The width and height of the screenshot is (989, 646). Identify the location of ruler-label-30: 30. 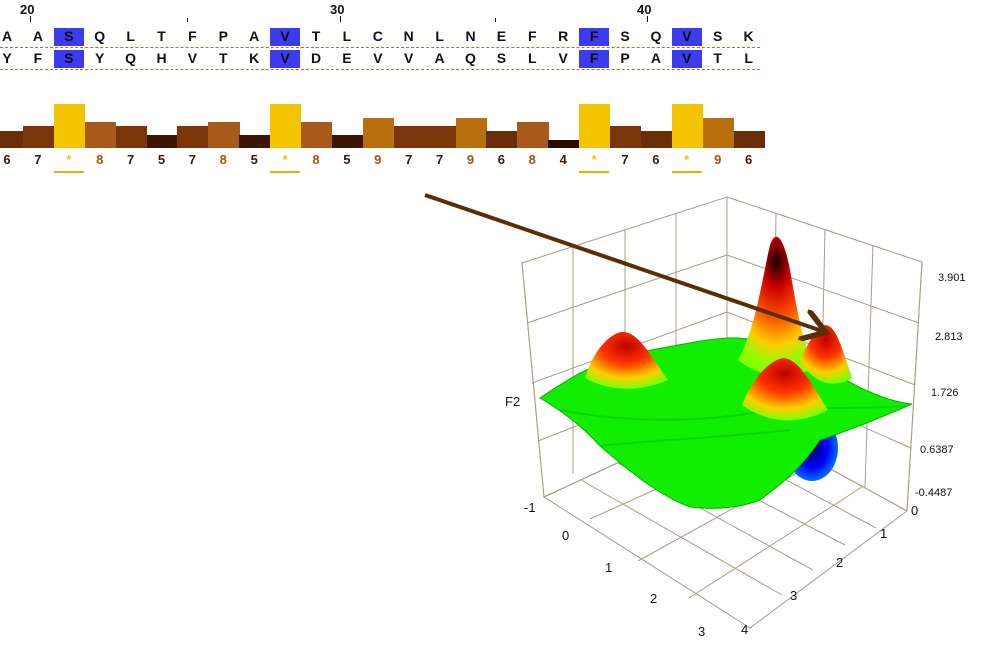
(337, 9).